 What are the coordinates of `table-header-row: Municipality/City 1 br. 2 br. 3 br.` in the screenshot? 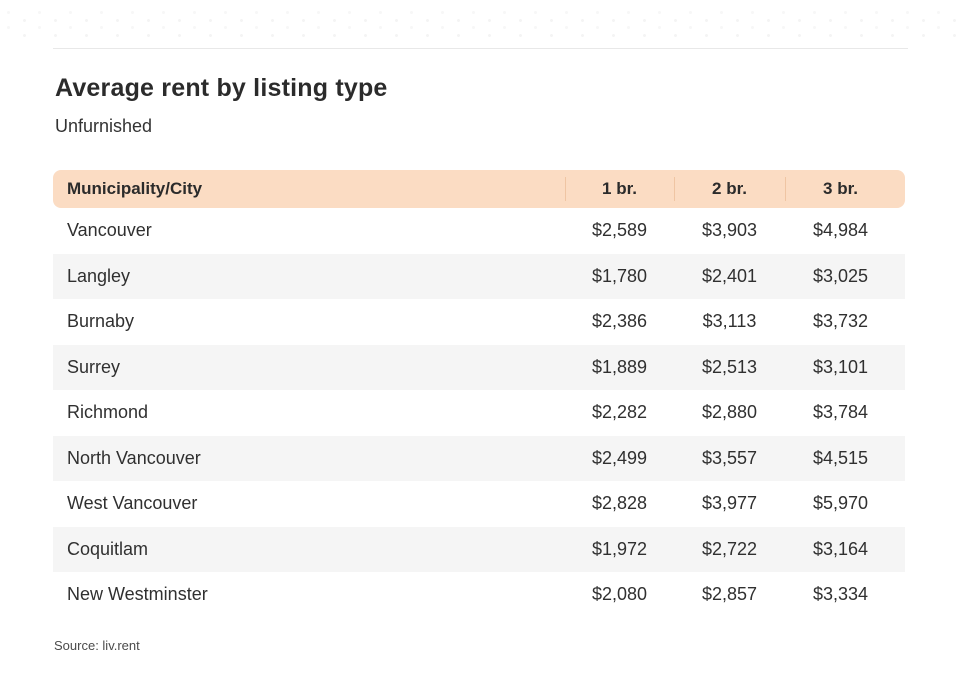 It's located at (479, 189).